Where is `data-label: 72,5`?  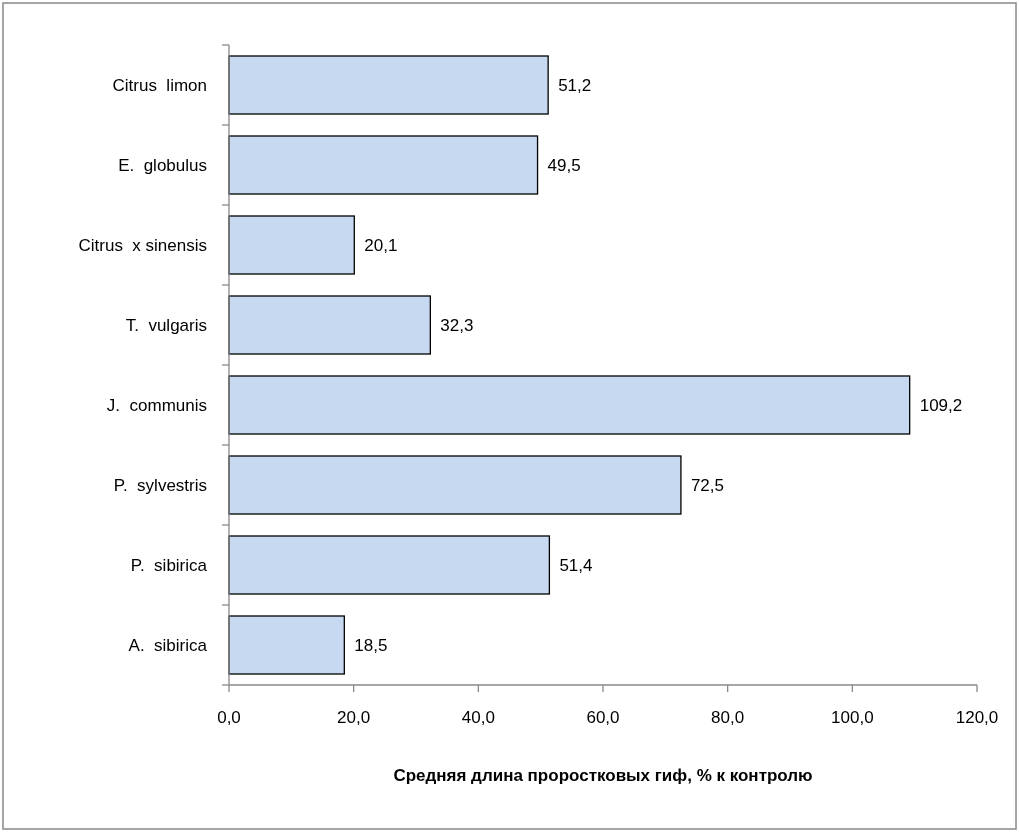 data-label: 72,5 is located at coordinates (707, 485).